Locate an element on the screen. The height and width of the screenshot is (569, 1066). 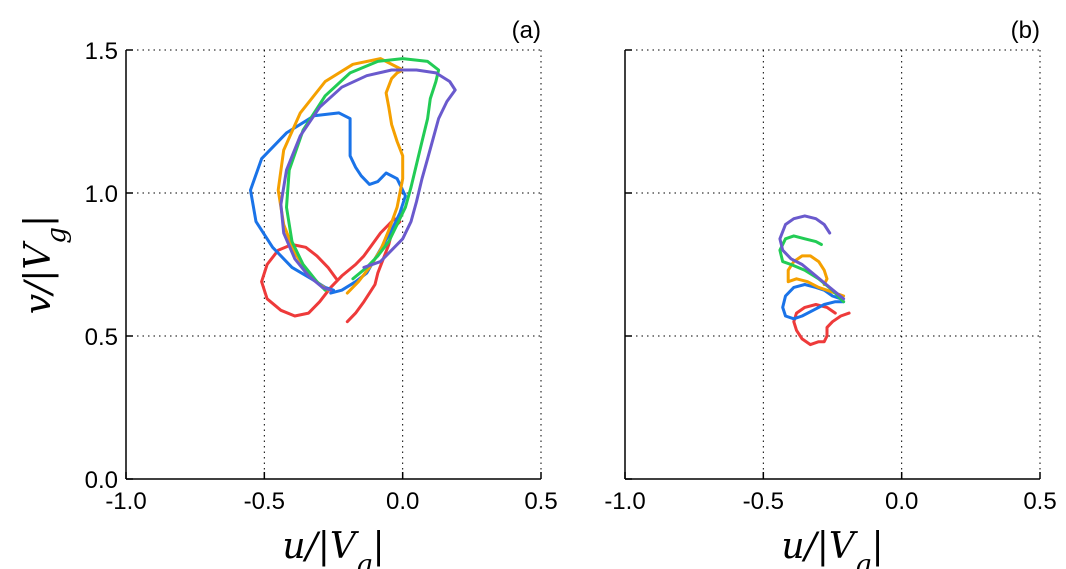
y-axis-label: v/|Vg| is located at coordinates (45, 264).